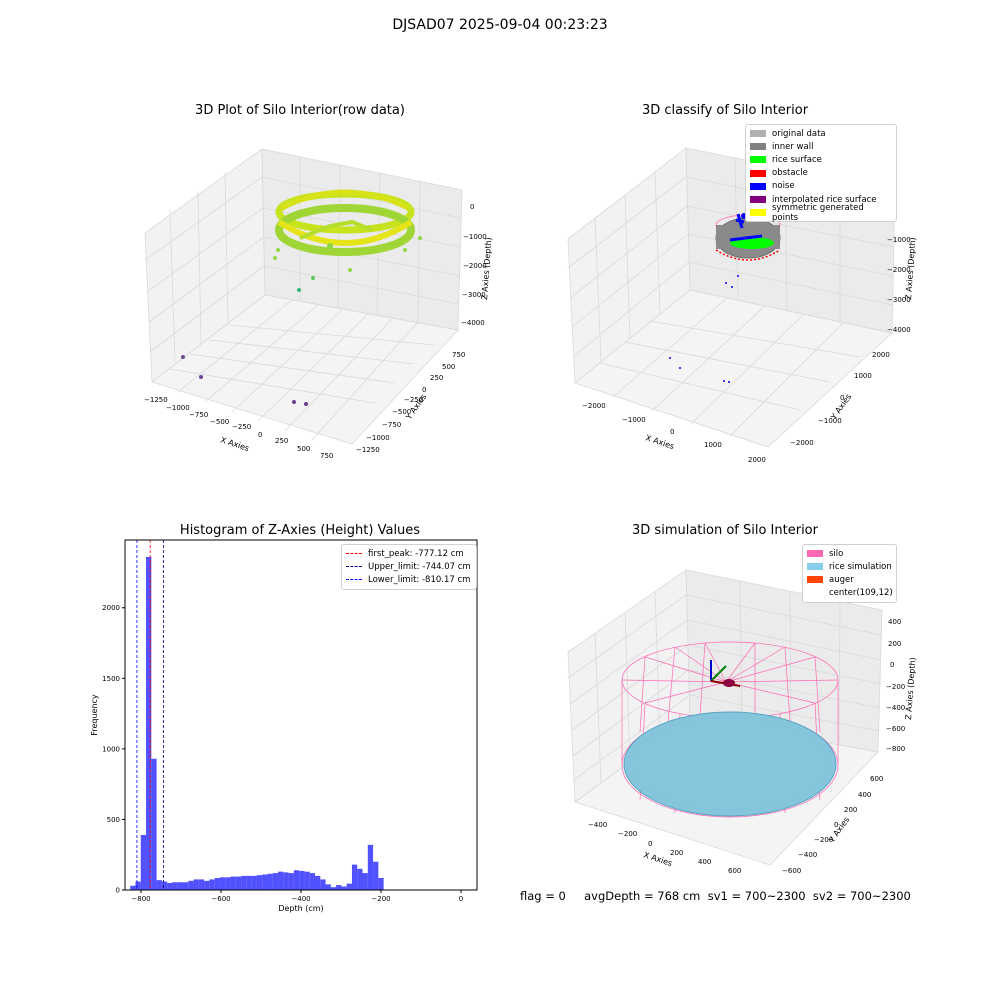  I want to click on raw-ytick: 250, so click(436, 378).